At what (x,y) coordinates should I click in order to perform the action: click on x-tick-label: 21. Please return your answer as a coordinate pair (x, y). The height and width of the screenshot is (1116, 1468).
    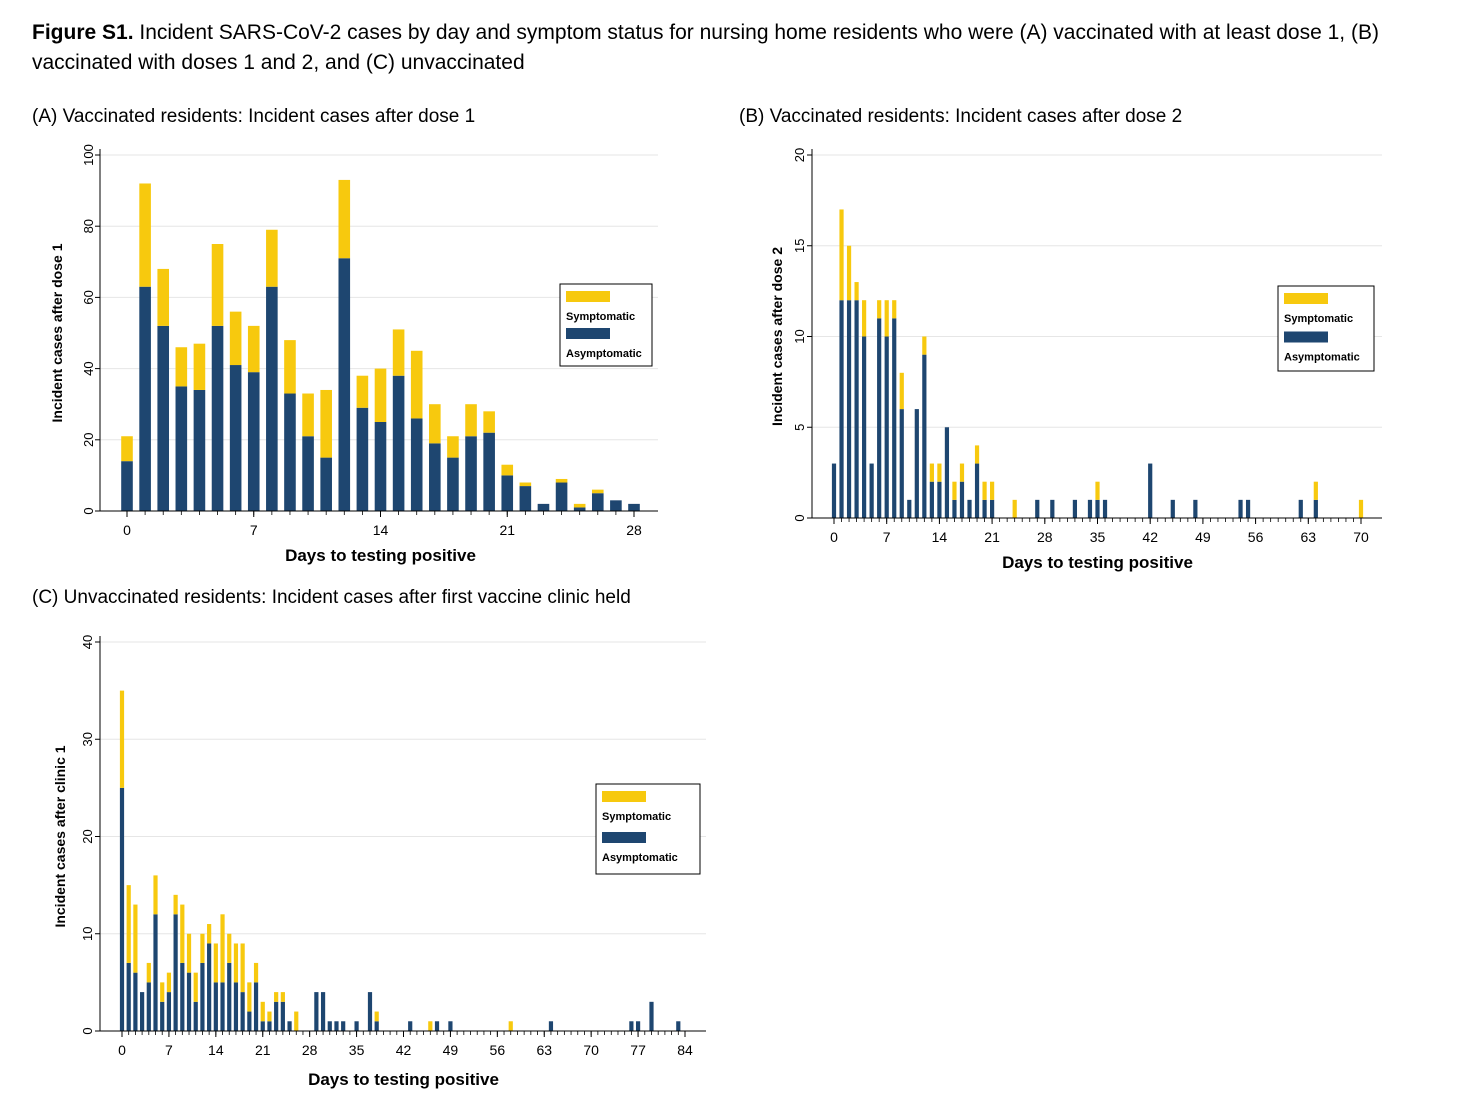
    Looking at the image, I should click on (263, 1050).